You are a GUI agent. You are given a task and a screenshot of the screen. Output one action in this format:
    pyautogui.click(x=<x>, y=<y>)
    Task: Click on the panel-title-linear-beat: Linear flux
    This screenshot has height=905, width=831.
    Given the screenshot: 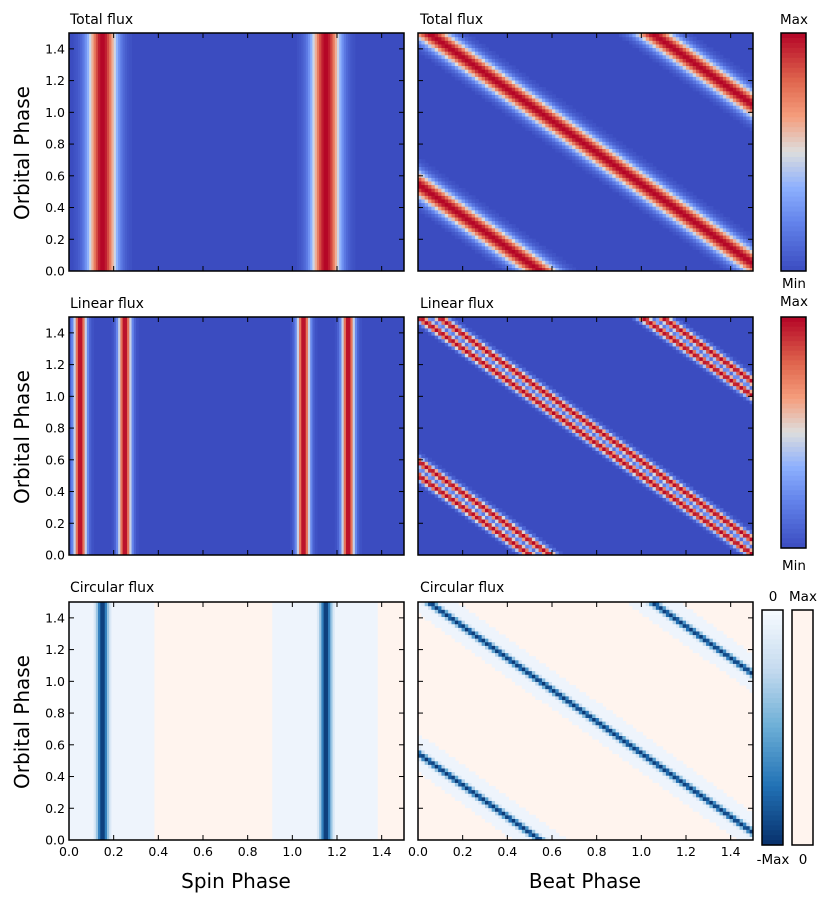 What is the action you would take?
    pyautogui.click(x=457, y=304)
    